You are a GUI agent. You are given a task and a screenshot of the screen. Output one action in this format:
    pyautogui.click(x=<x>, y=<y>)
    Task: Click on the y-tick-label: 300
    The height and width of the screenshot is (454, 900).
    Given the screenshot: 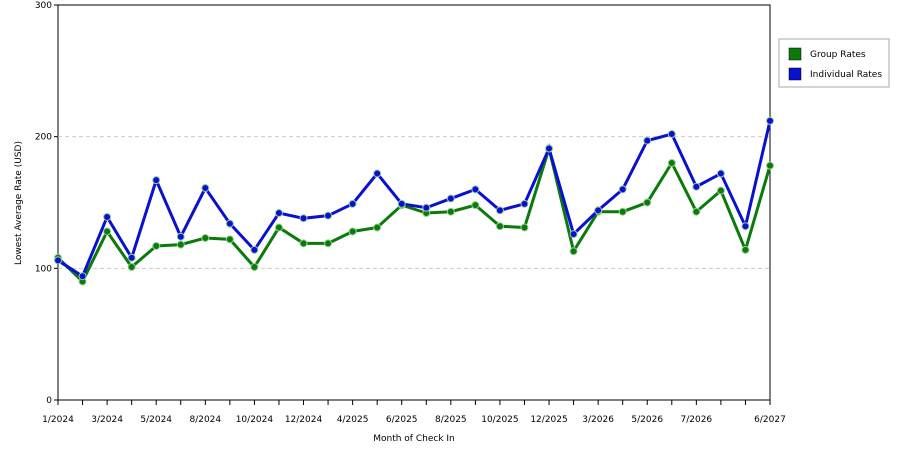 What is the action you would take?
    pyautogui.click(x=43, y=6)
    